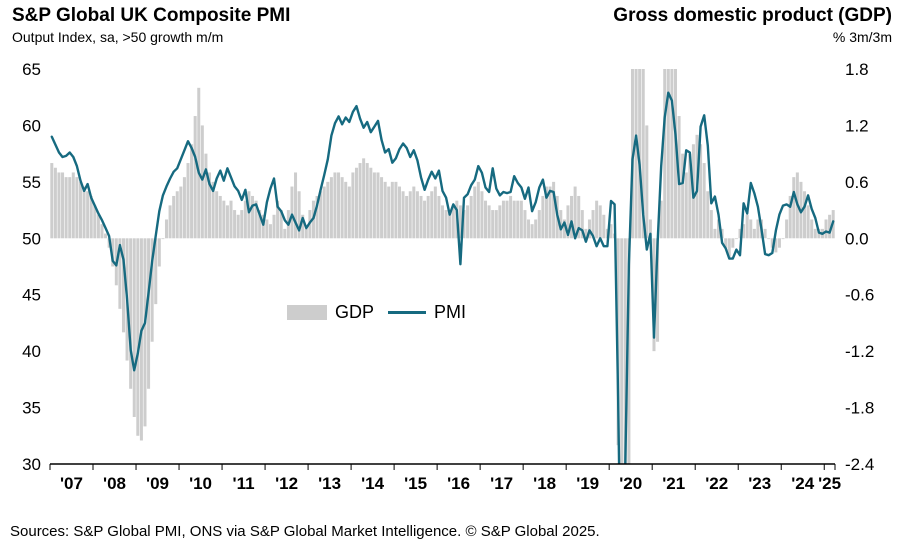  Describe the element at coordinates (415, 483) in the screenshot. I see `svg-text: '15` at that location.